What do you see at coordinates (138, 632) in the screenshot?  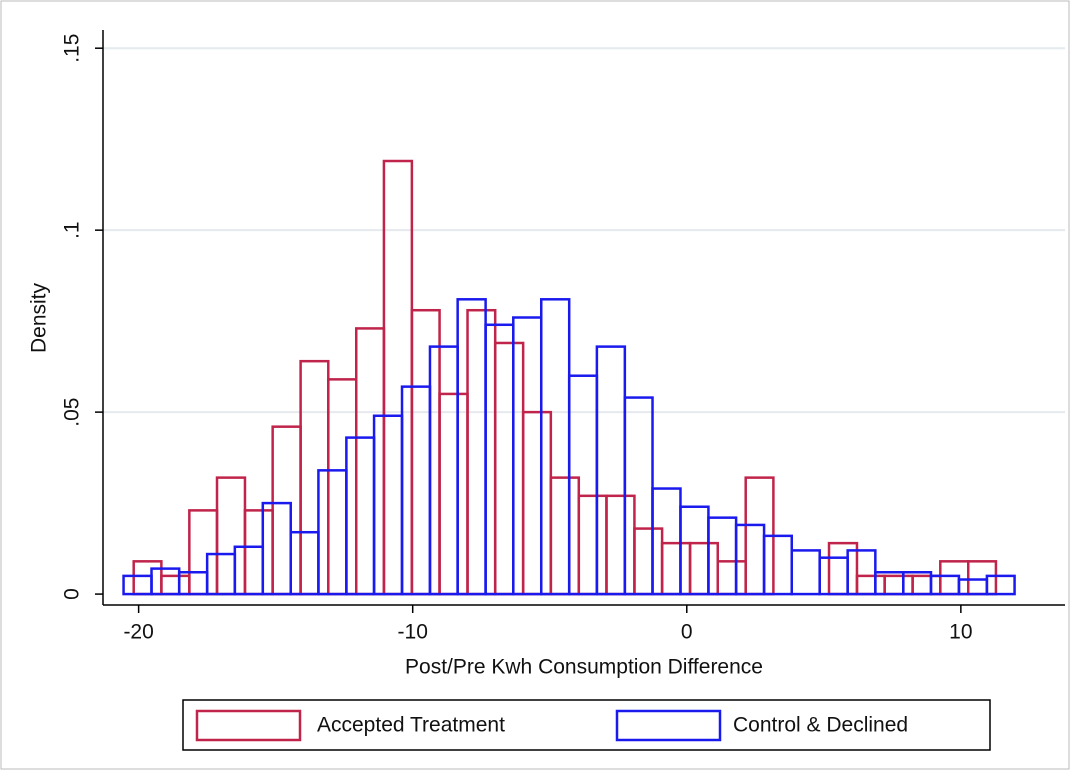 I see `x-tick-label: -20` at bounding box center [138, 632].